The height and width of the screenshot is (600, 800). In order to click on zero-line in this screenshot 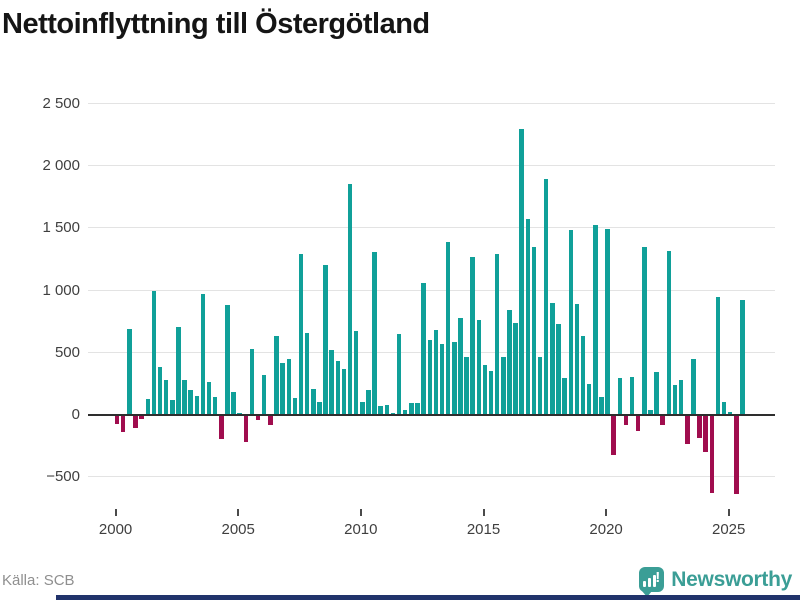, I will do `click(431, 415)`.